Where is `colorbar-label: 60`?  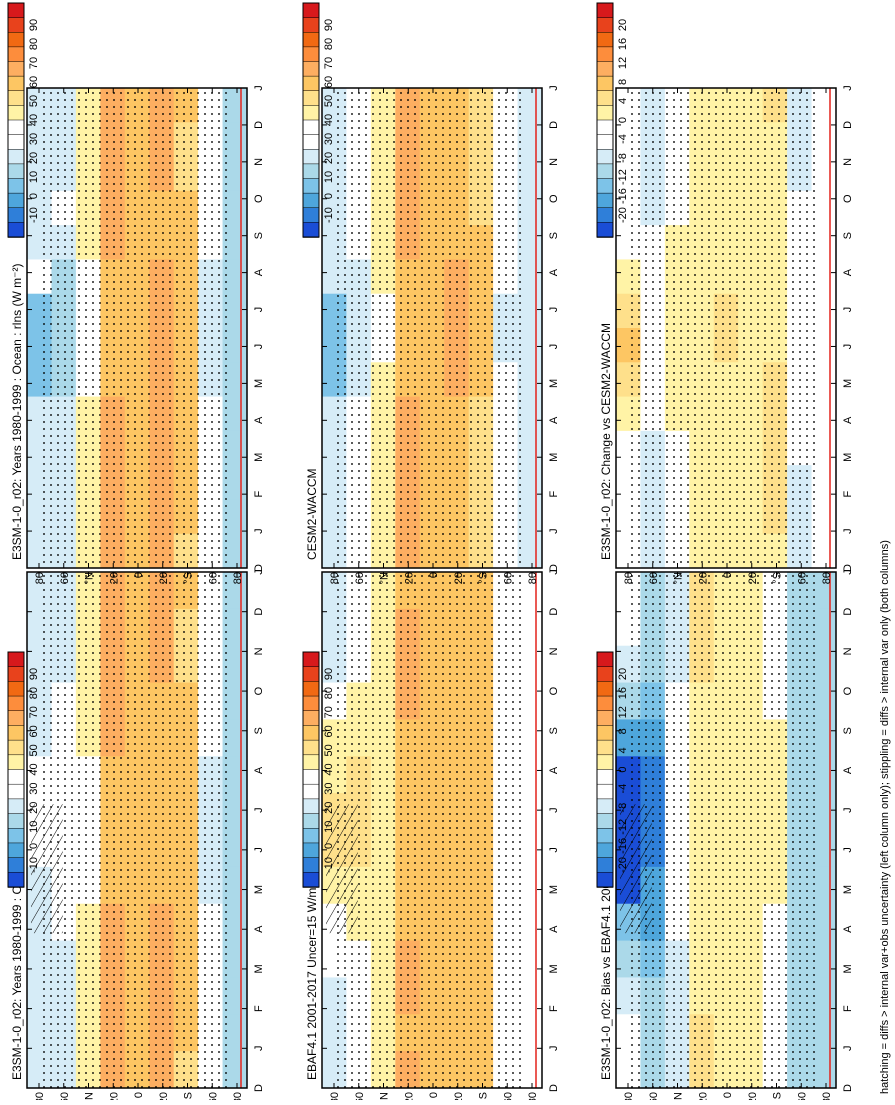
colorbar-label: 60 is located at coordinates (329, 82).